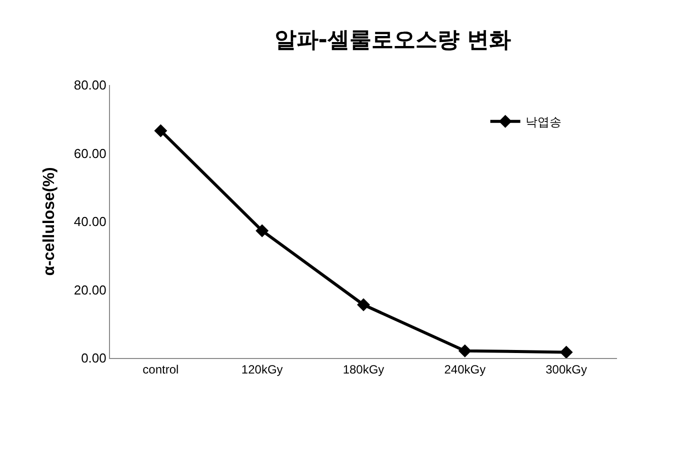  I want to click on x-tick-label: 180kGy, so click(363, 369).